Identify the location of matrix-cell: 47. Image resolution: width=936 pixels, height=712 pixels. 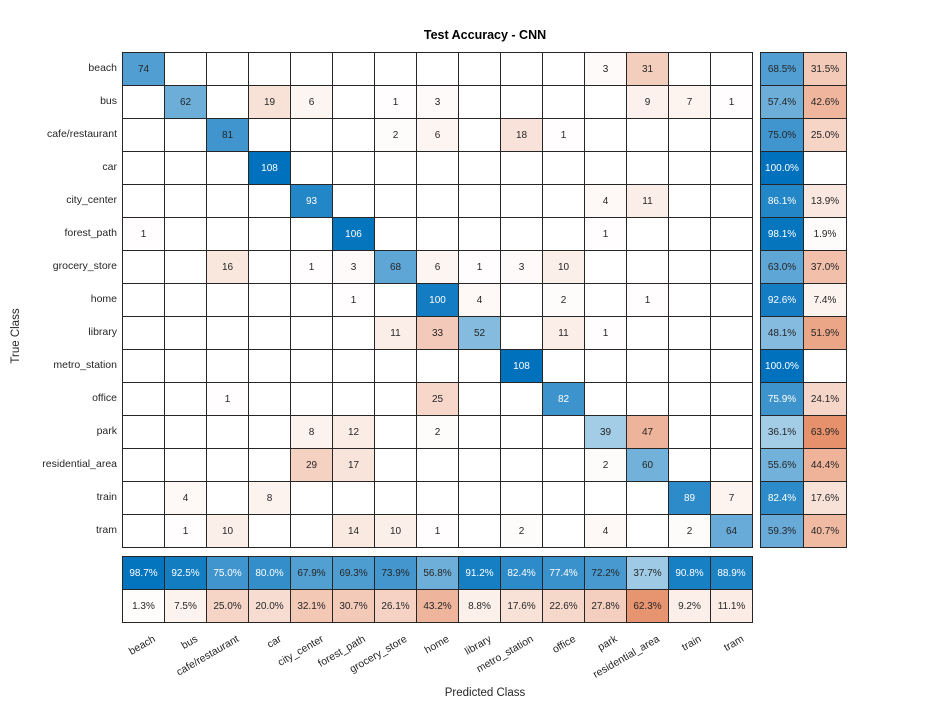
(647, 432).